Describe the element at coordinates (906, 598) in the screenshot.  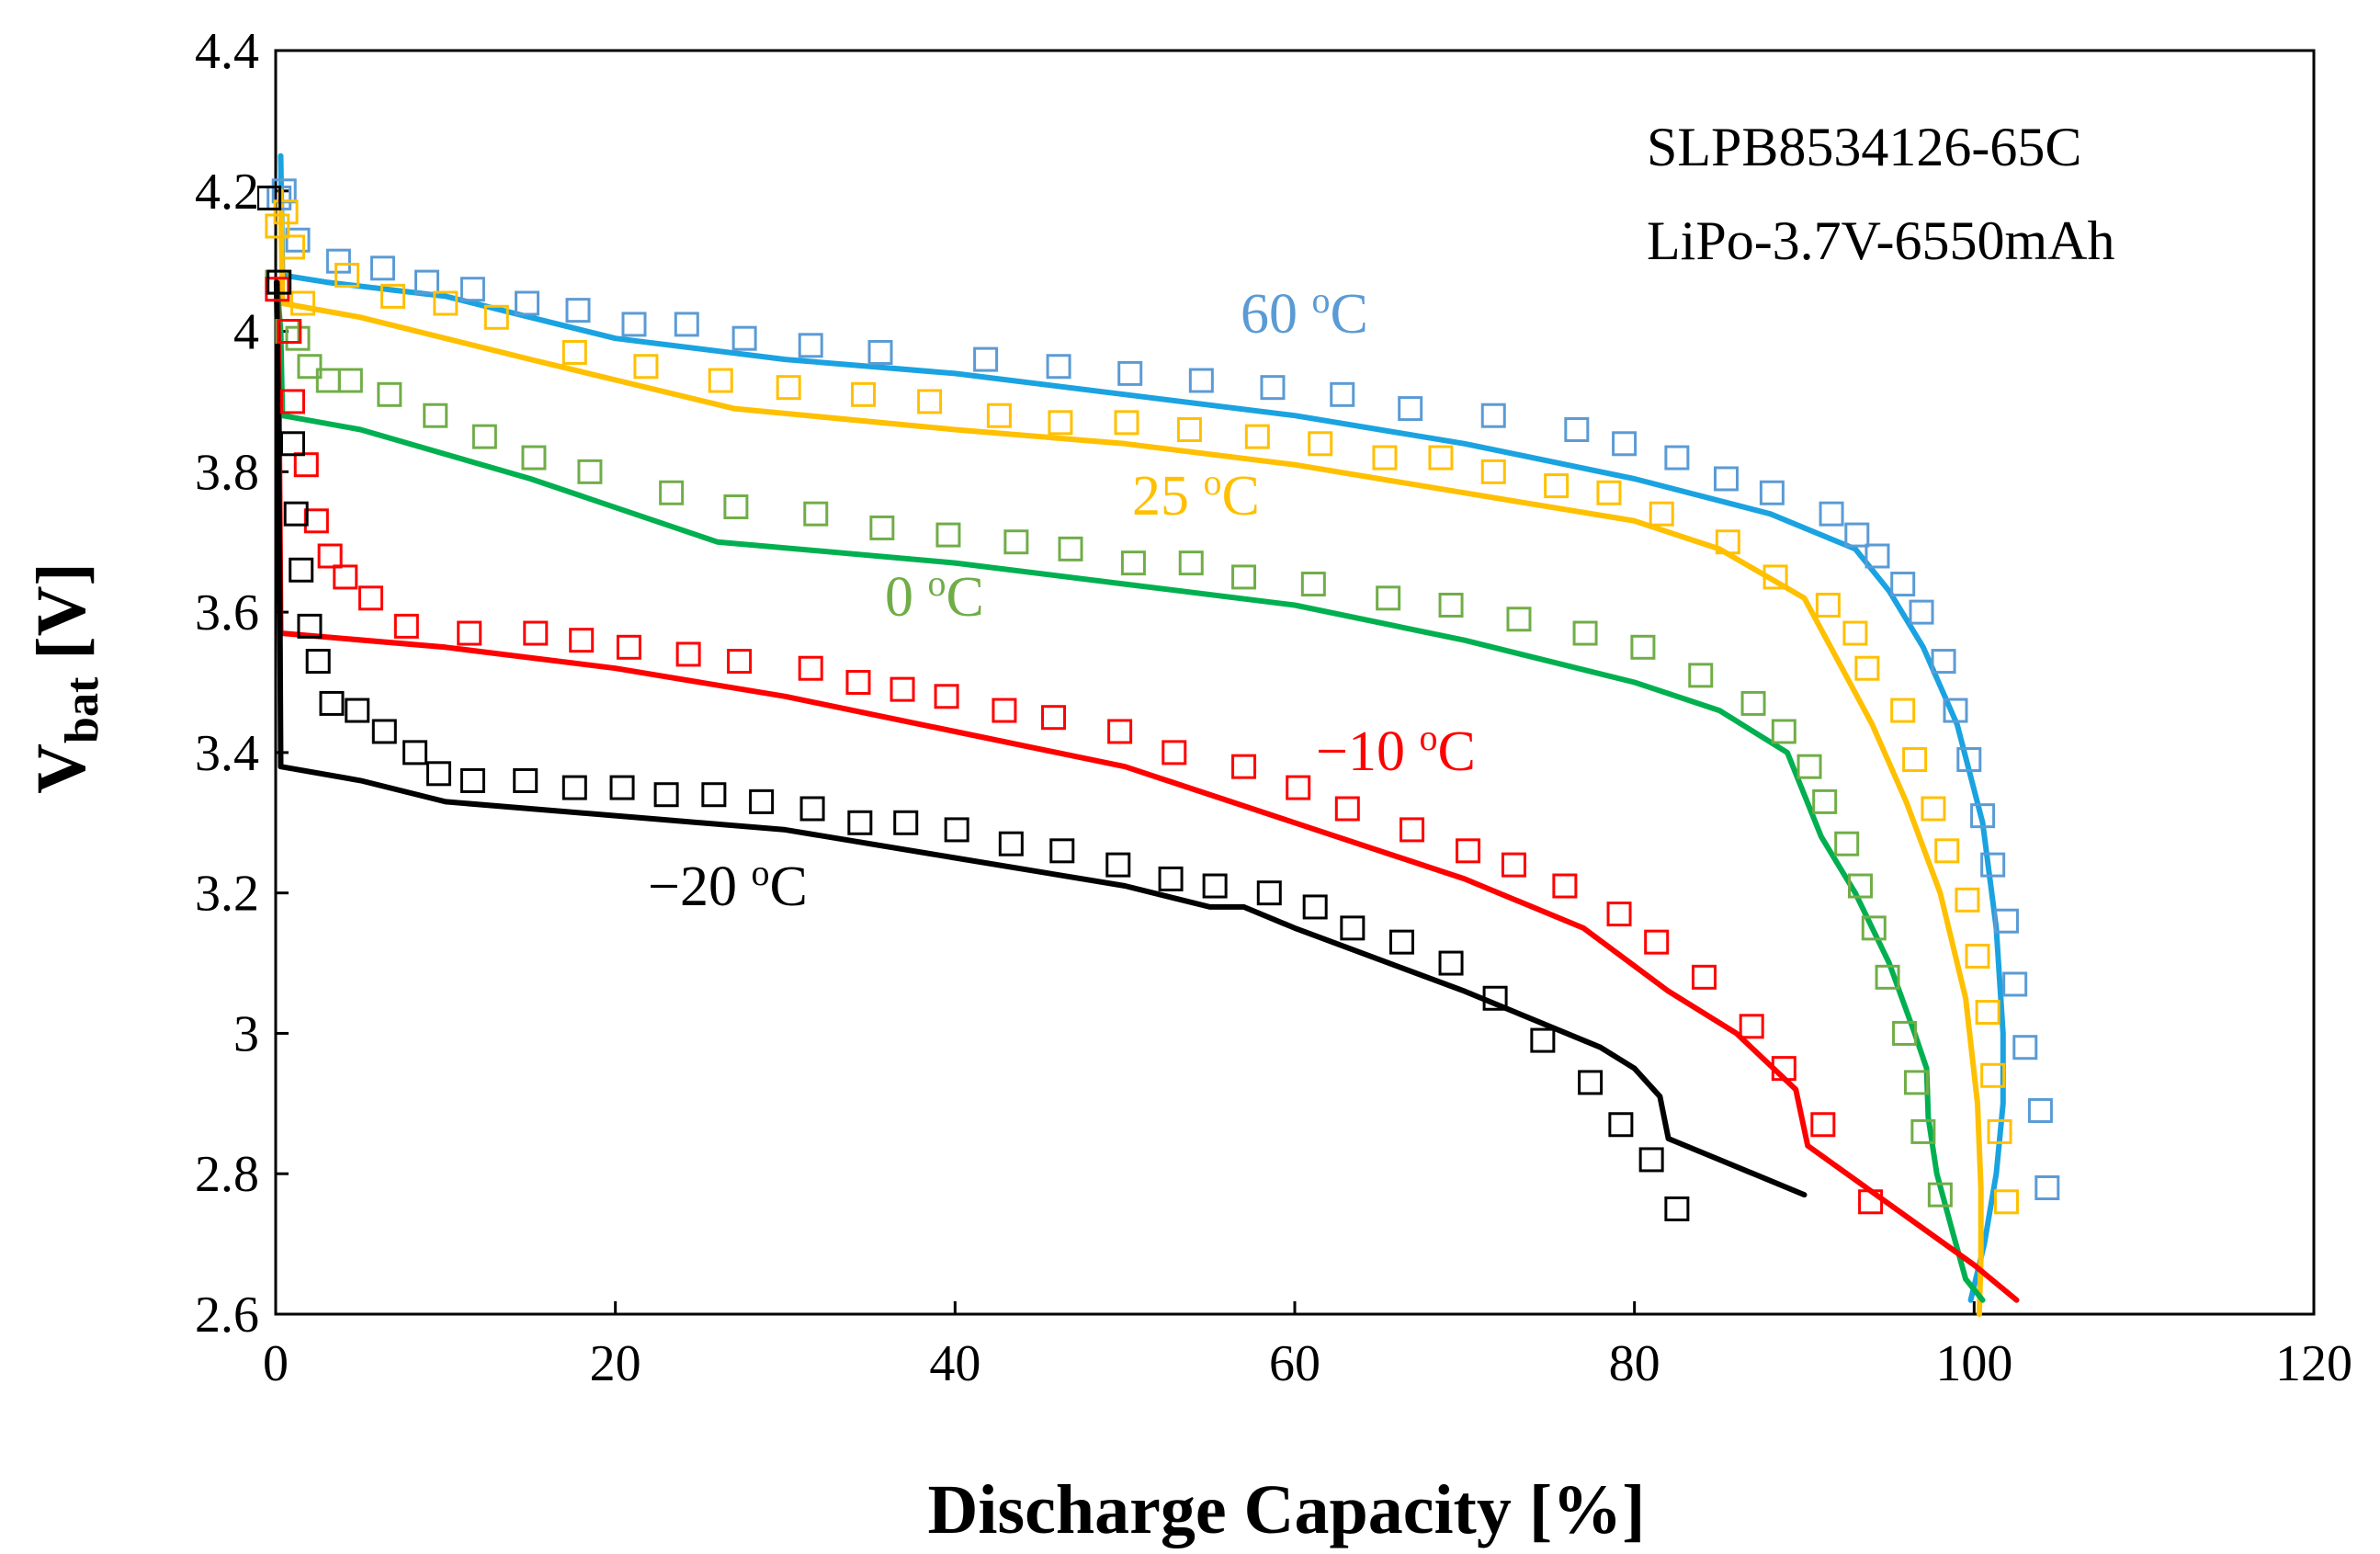
I see `series-label-main: 0` at that location.